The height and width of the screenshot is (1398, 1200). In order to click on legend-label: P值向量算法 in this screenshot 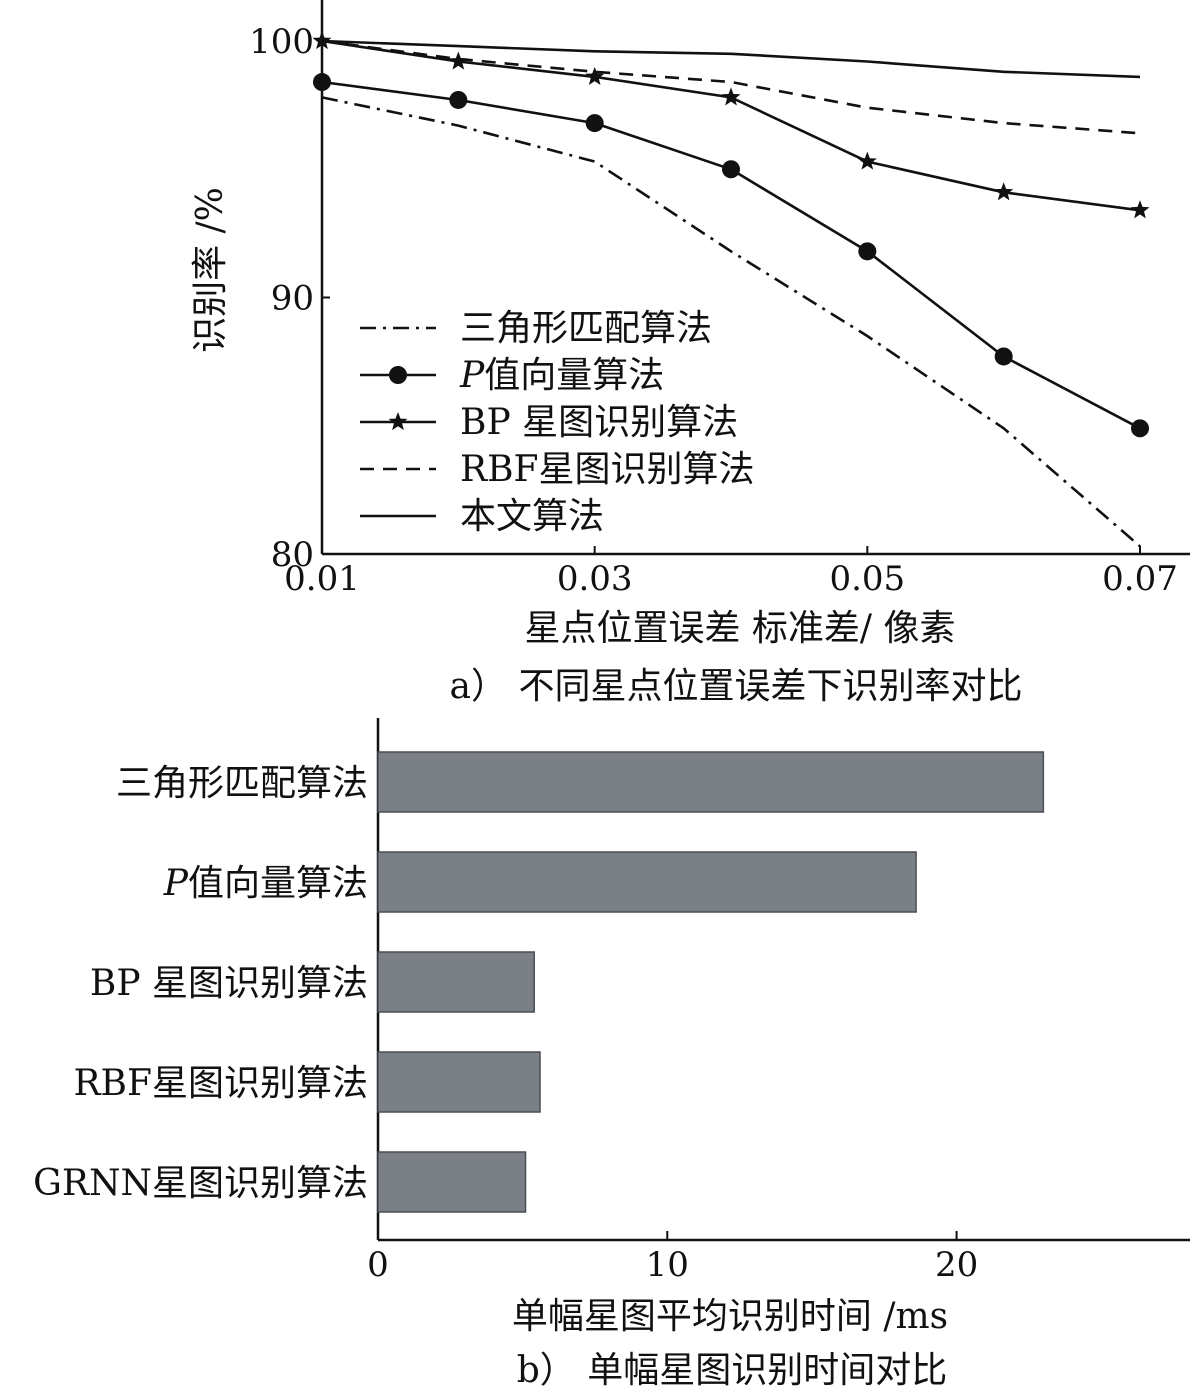, I will do `click(561, 375)`.